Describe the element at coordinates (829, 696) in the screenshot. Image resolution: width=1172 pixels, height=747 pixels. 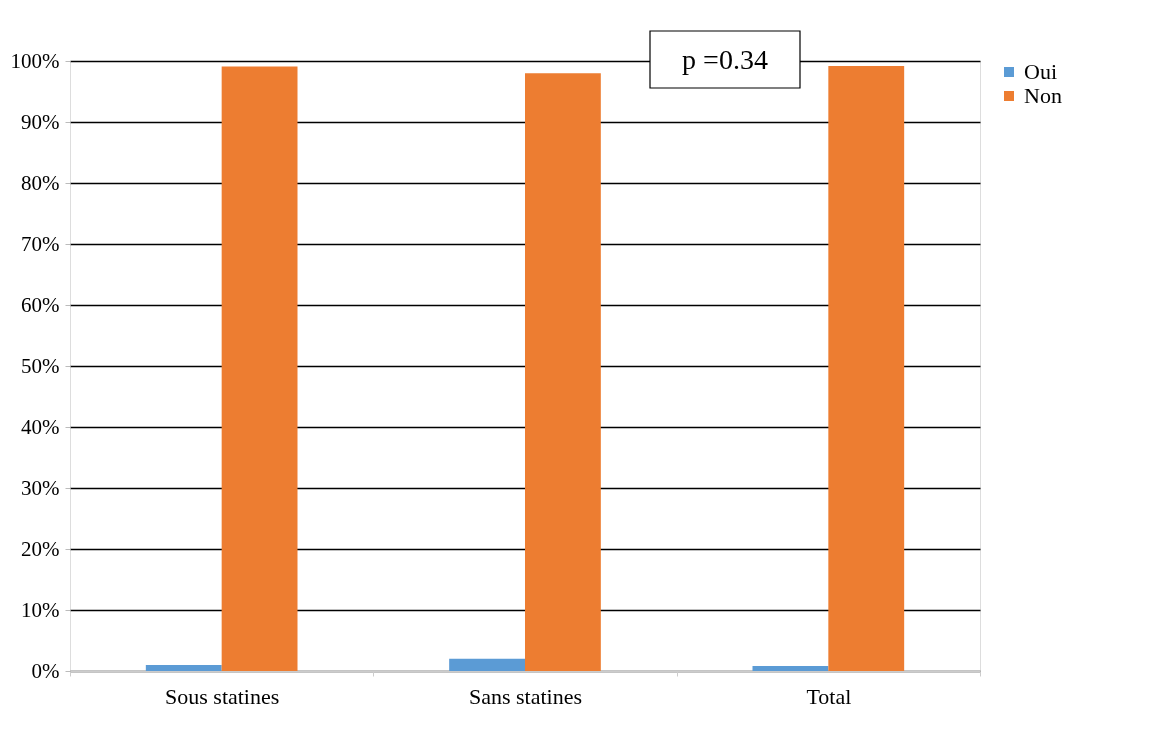
I see `x-tick-label: Total` at that location.